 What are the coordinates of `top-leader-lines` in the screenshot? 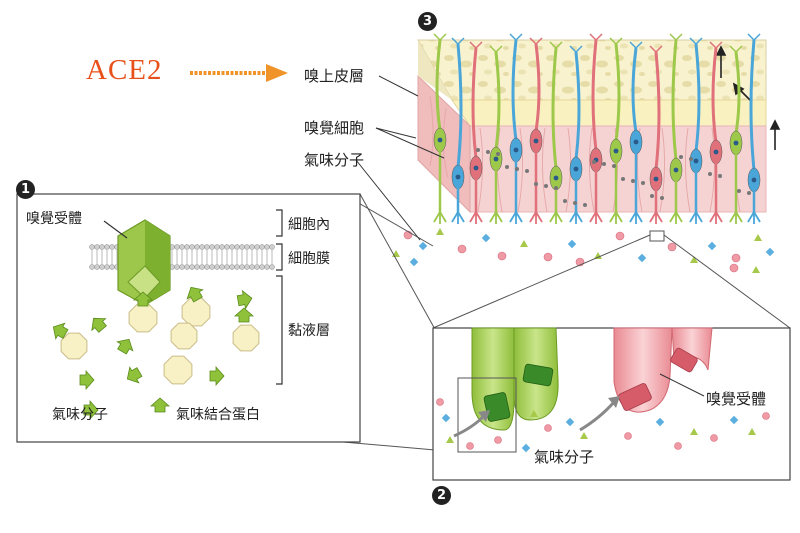 It's located at (400, 158).